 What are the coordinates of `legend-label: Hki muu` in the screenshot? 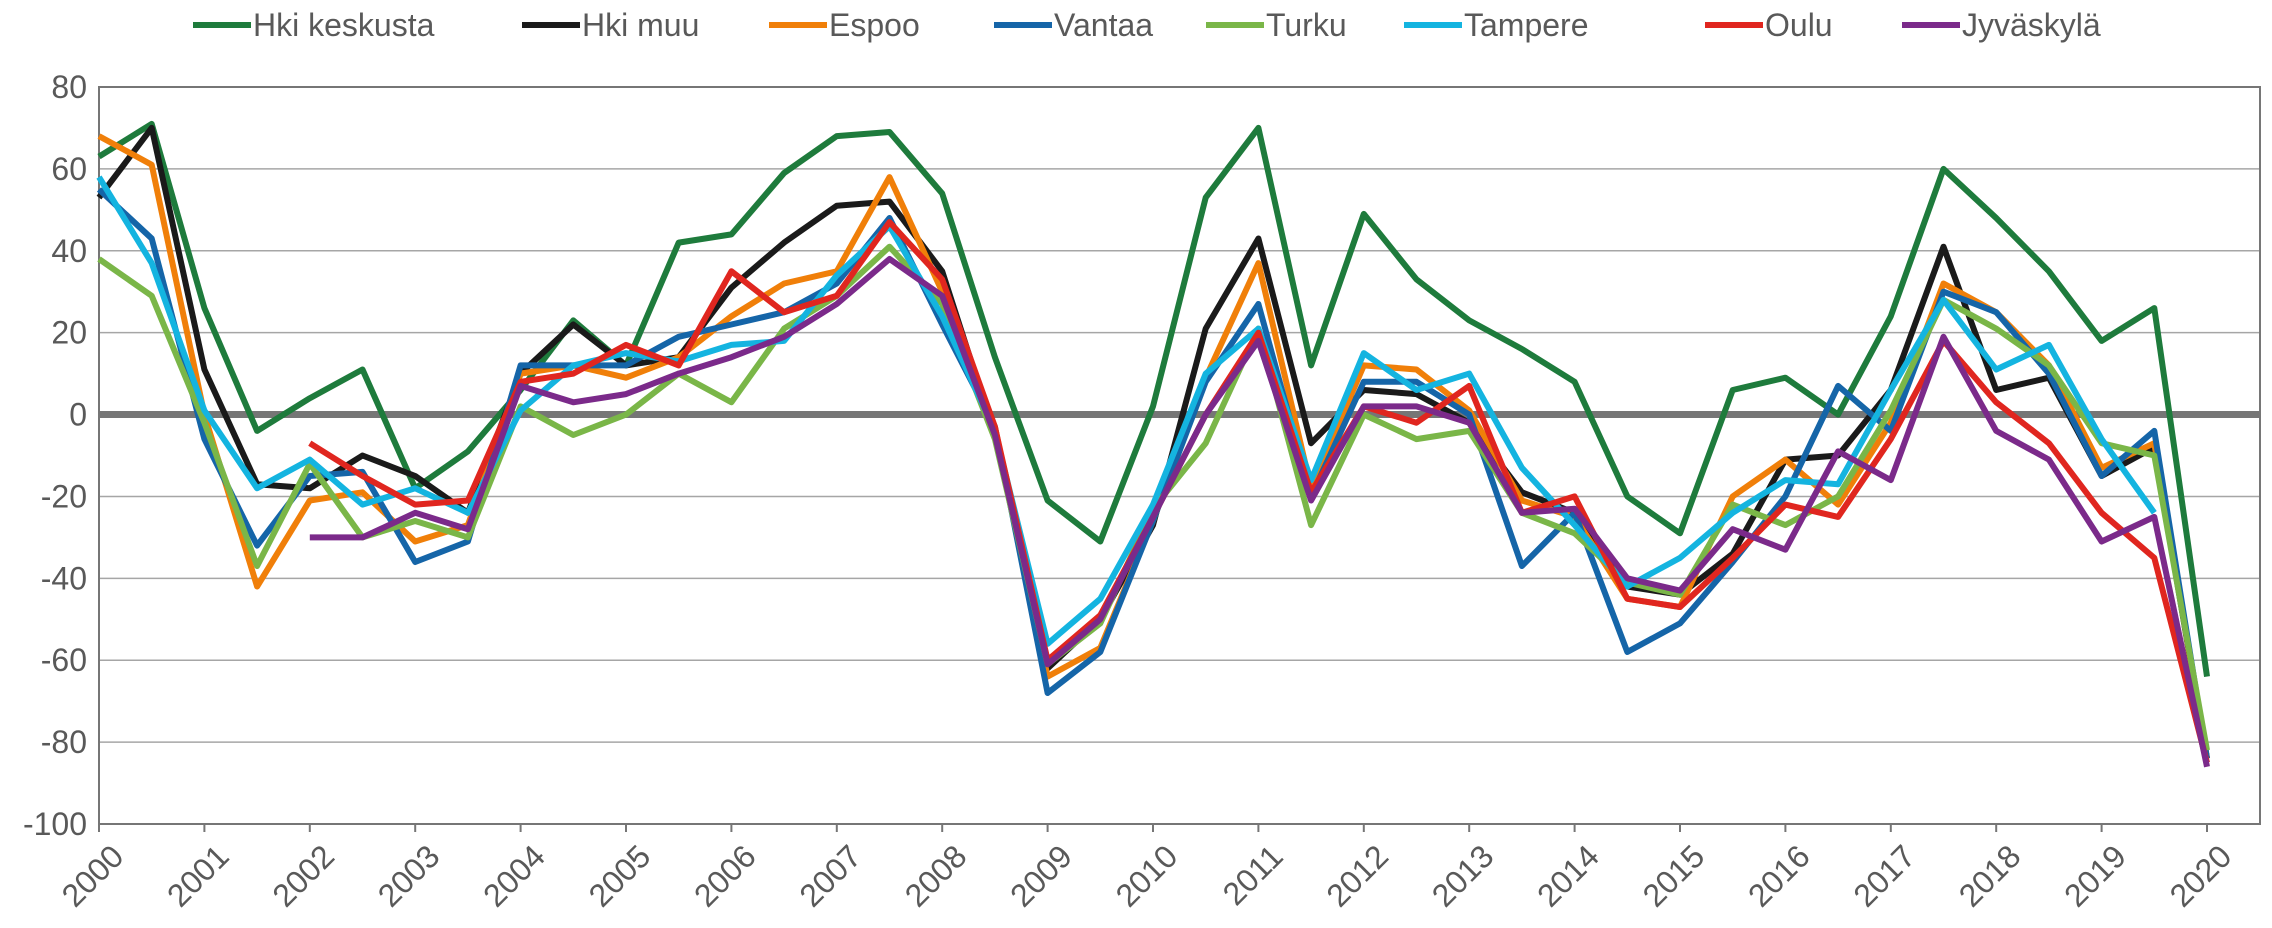 It's located at (640, 25).